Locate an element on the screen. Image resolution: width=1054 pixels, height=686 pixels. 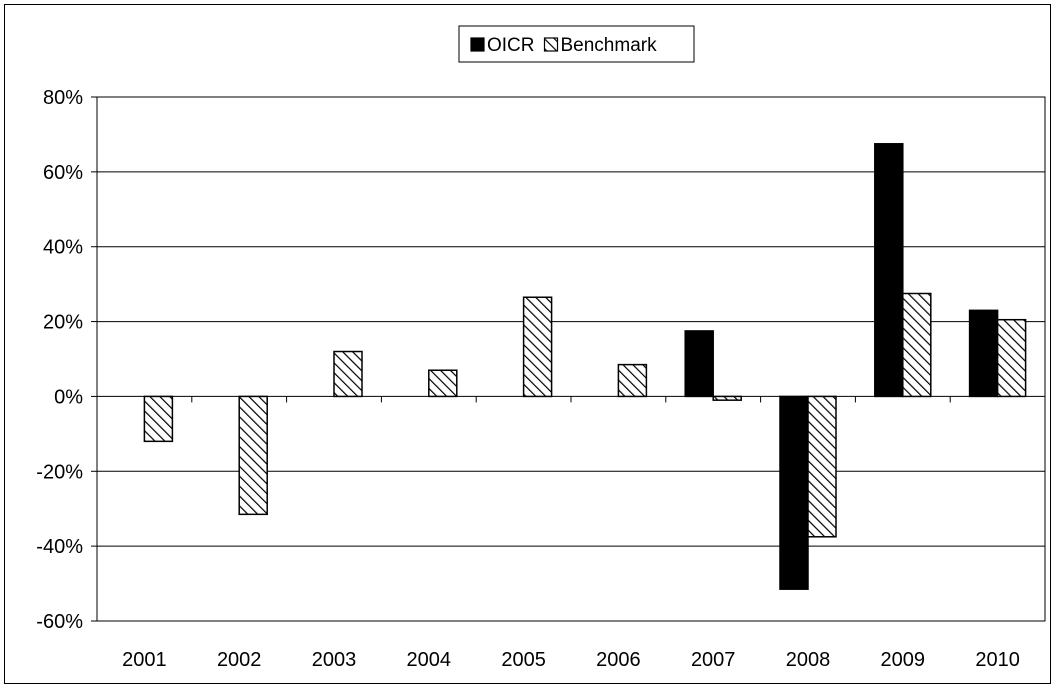
x-tick-label: 2005 is located at coordinates (523, 660).